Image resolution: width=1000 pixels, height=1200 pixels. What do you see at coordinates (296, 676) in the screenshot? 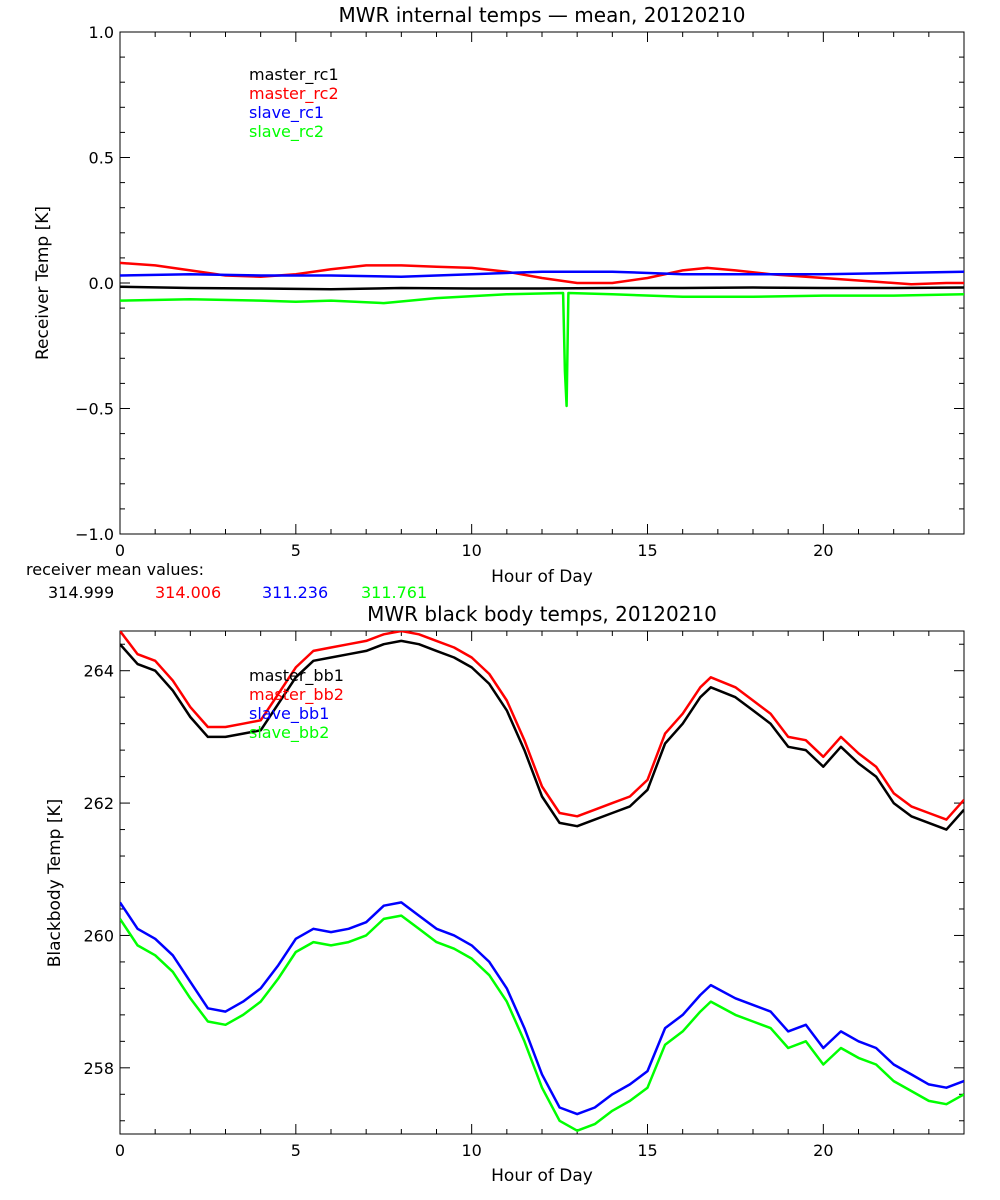
I see `legend-master-bb1: master_bb1` at bounding box center [296, 676].